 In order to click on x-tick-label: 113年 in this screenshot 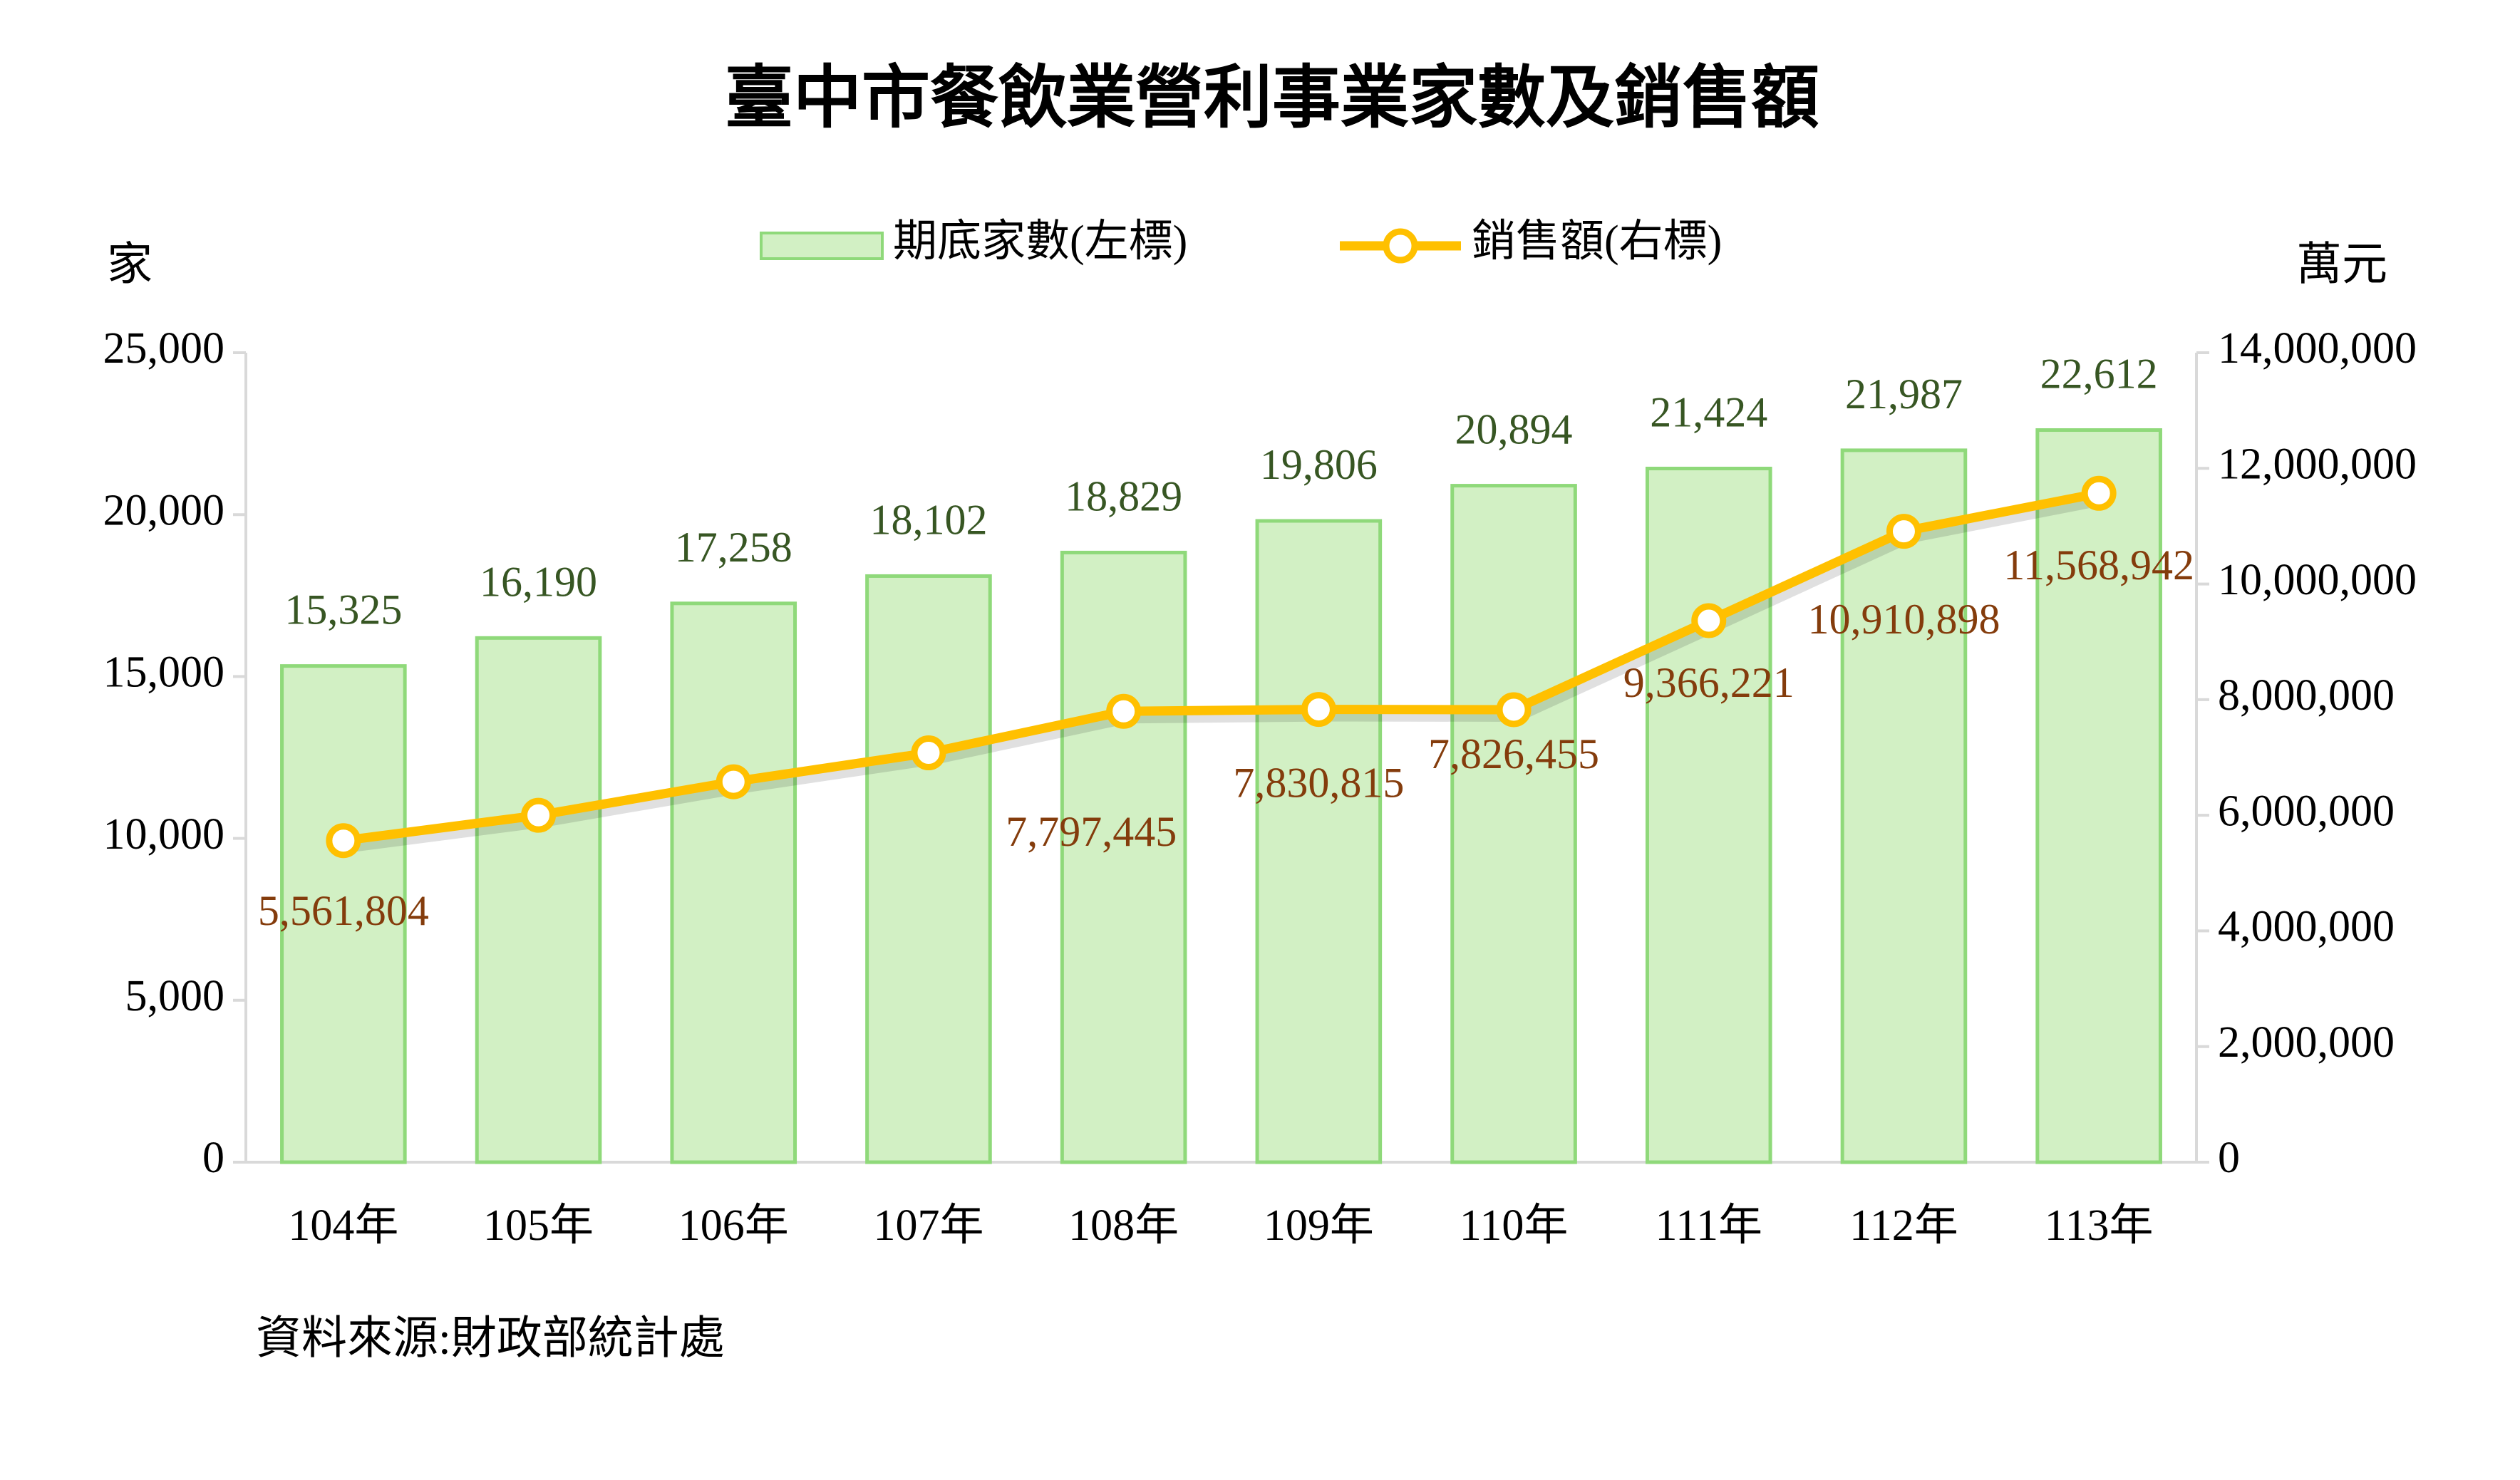, I will do `click(2099, 1225)`.